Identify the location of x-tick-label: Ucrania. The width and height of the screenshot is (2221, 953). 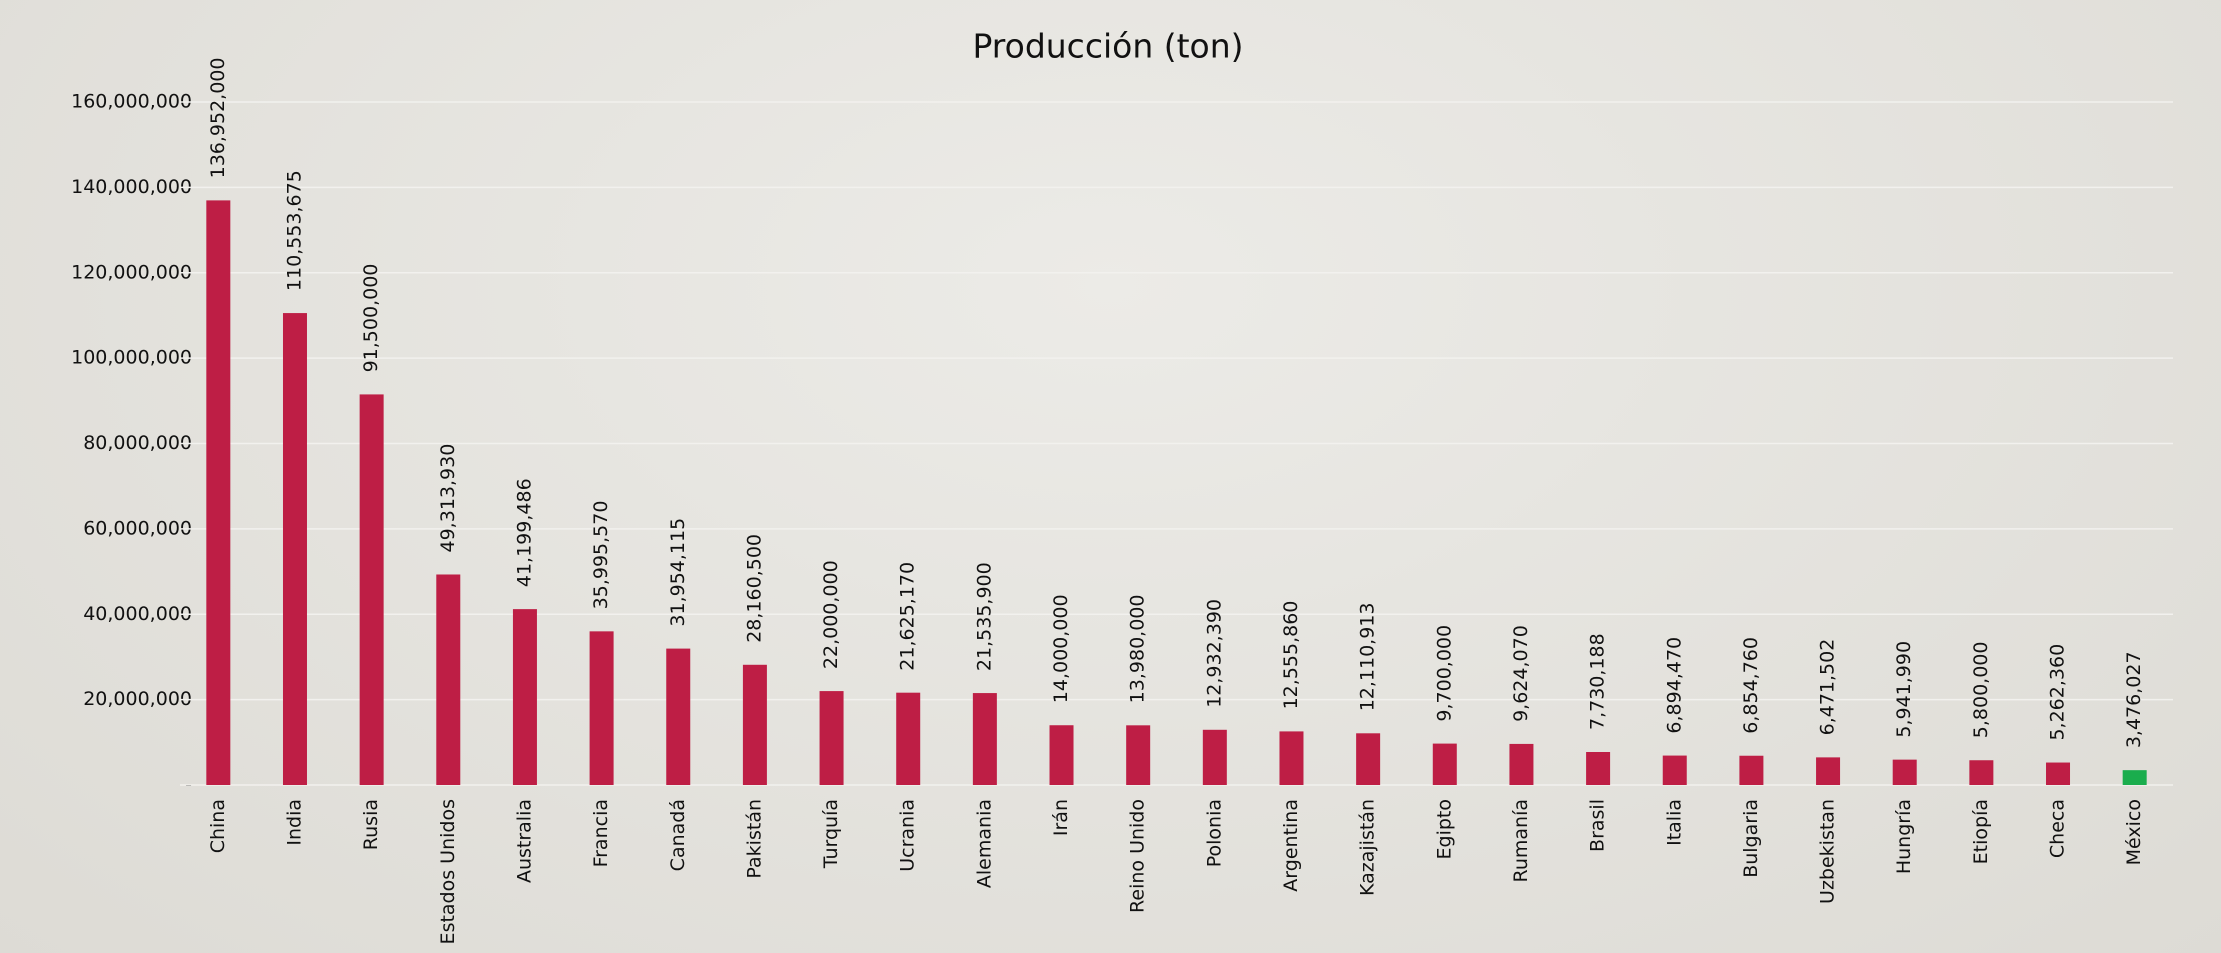
(908, 835).